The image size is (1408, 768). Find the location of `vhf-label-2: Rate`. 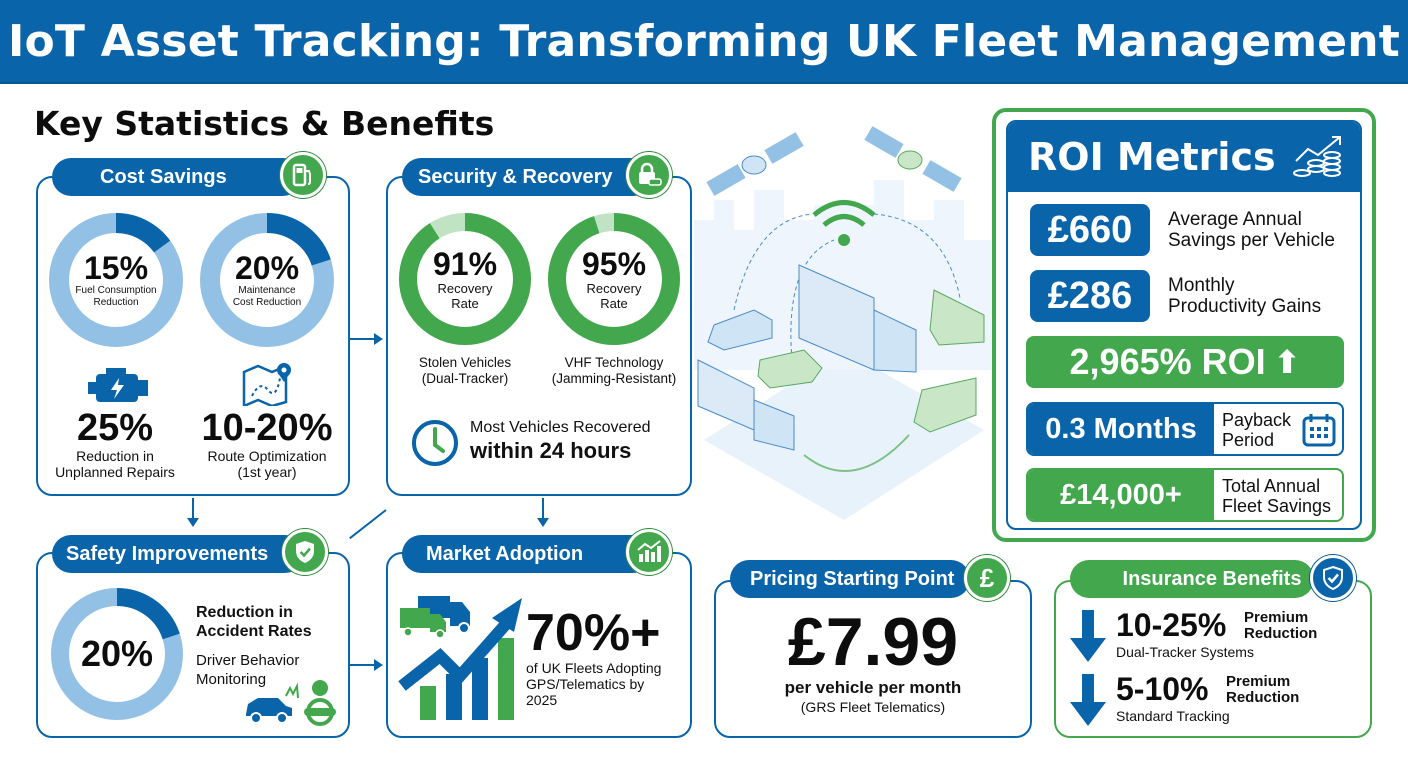

vhf-label-2: Rate is located at coordinates (614, 303).